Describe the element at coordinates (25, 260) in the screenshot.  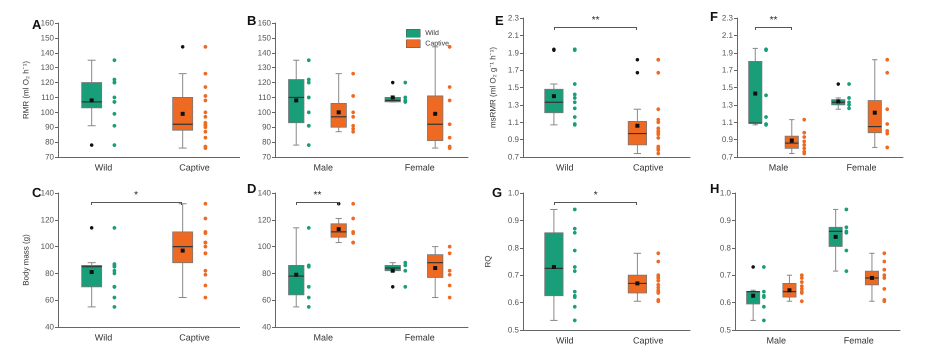
I see `y-axis-title: Body mass (g)` at that location.